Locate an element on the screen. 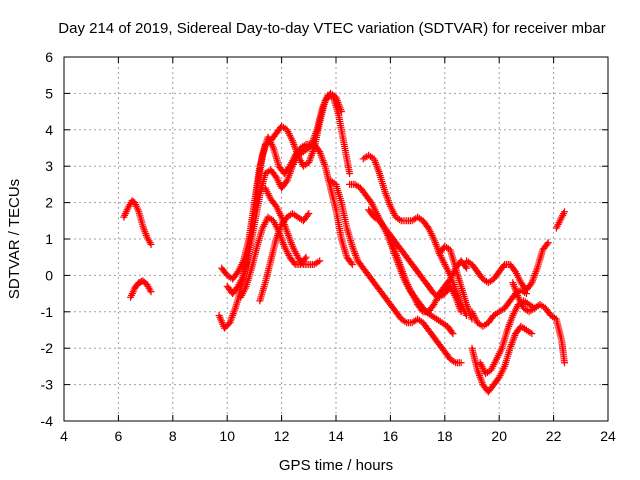 The width and height of the screenshot is (640, 480). y-tick-label: 2 is located at coordinates (49, 203).